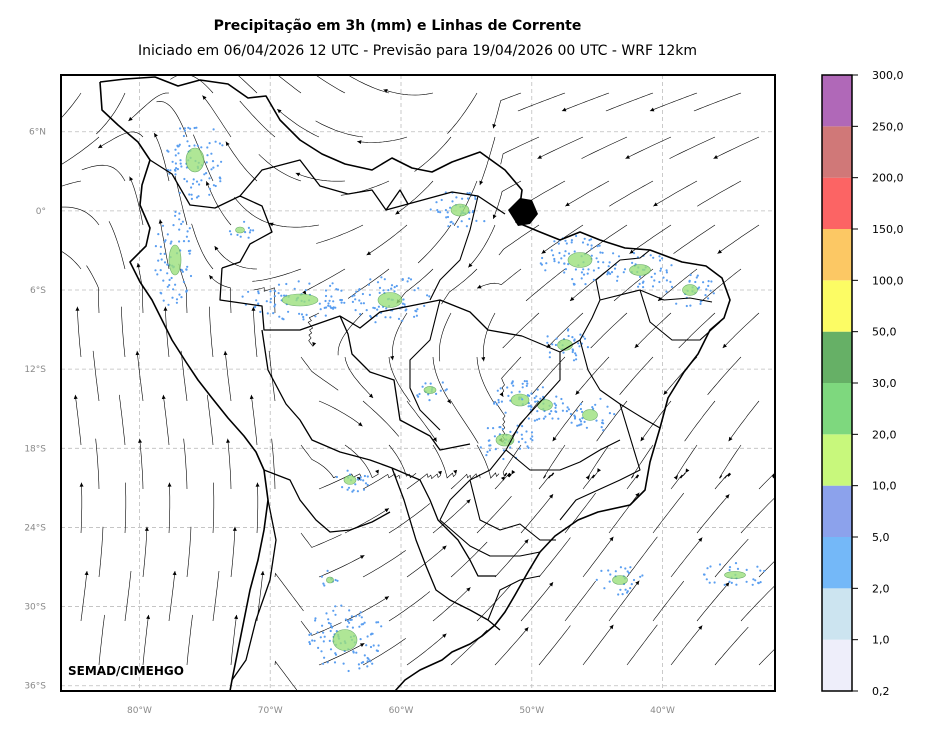  Describe the element at coordinates (139, 711) in the screenshot. I see `longitude-tick-label: 80°W` at that location.